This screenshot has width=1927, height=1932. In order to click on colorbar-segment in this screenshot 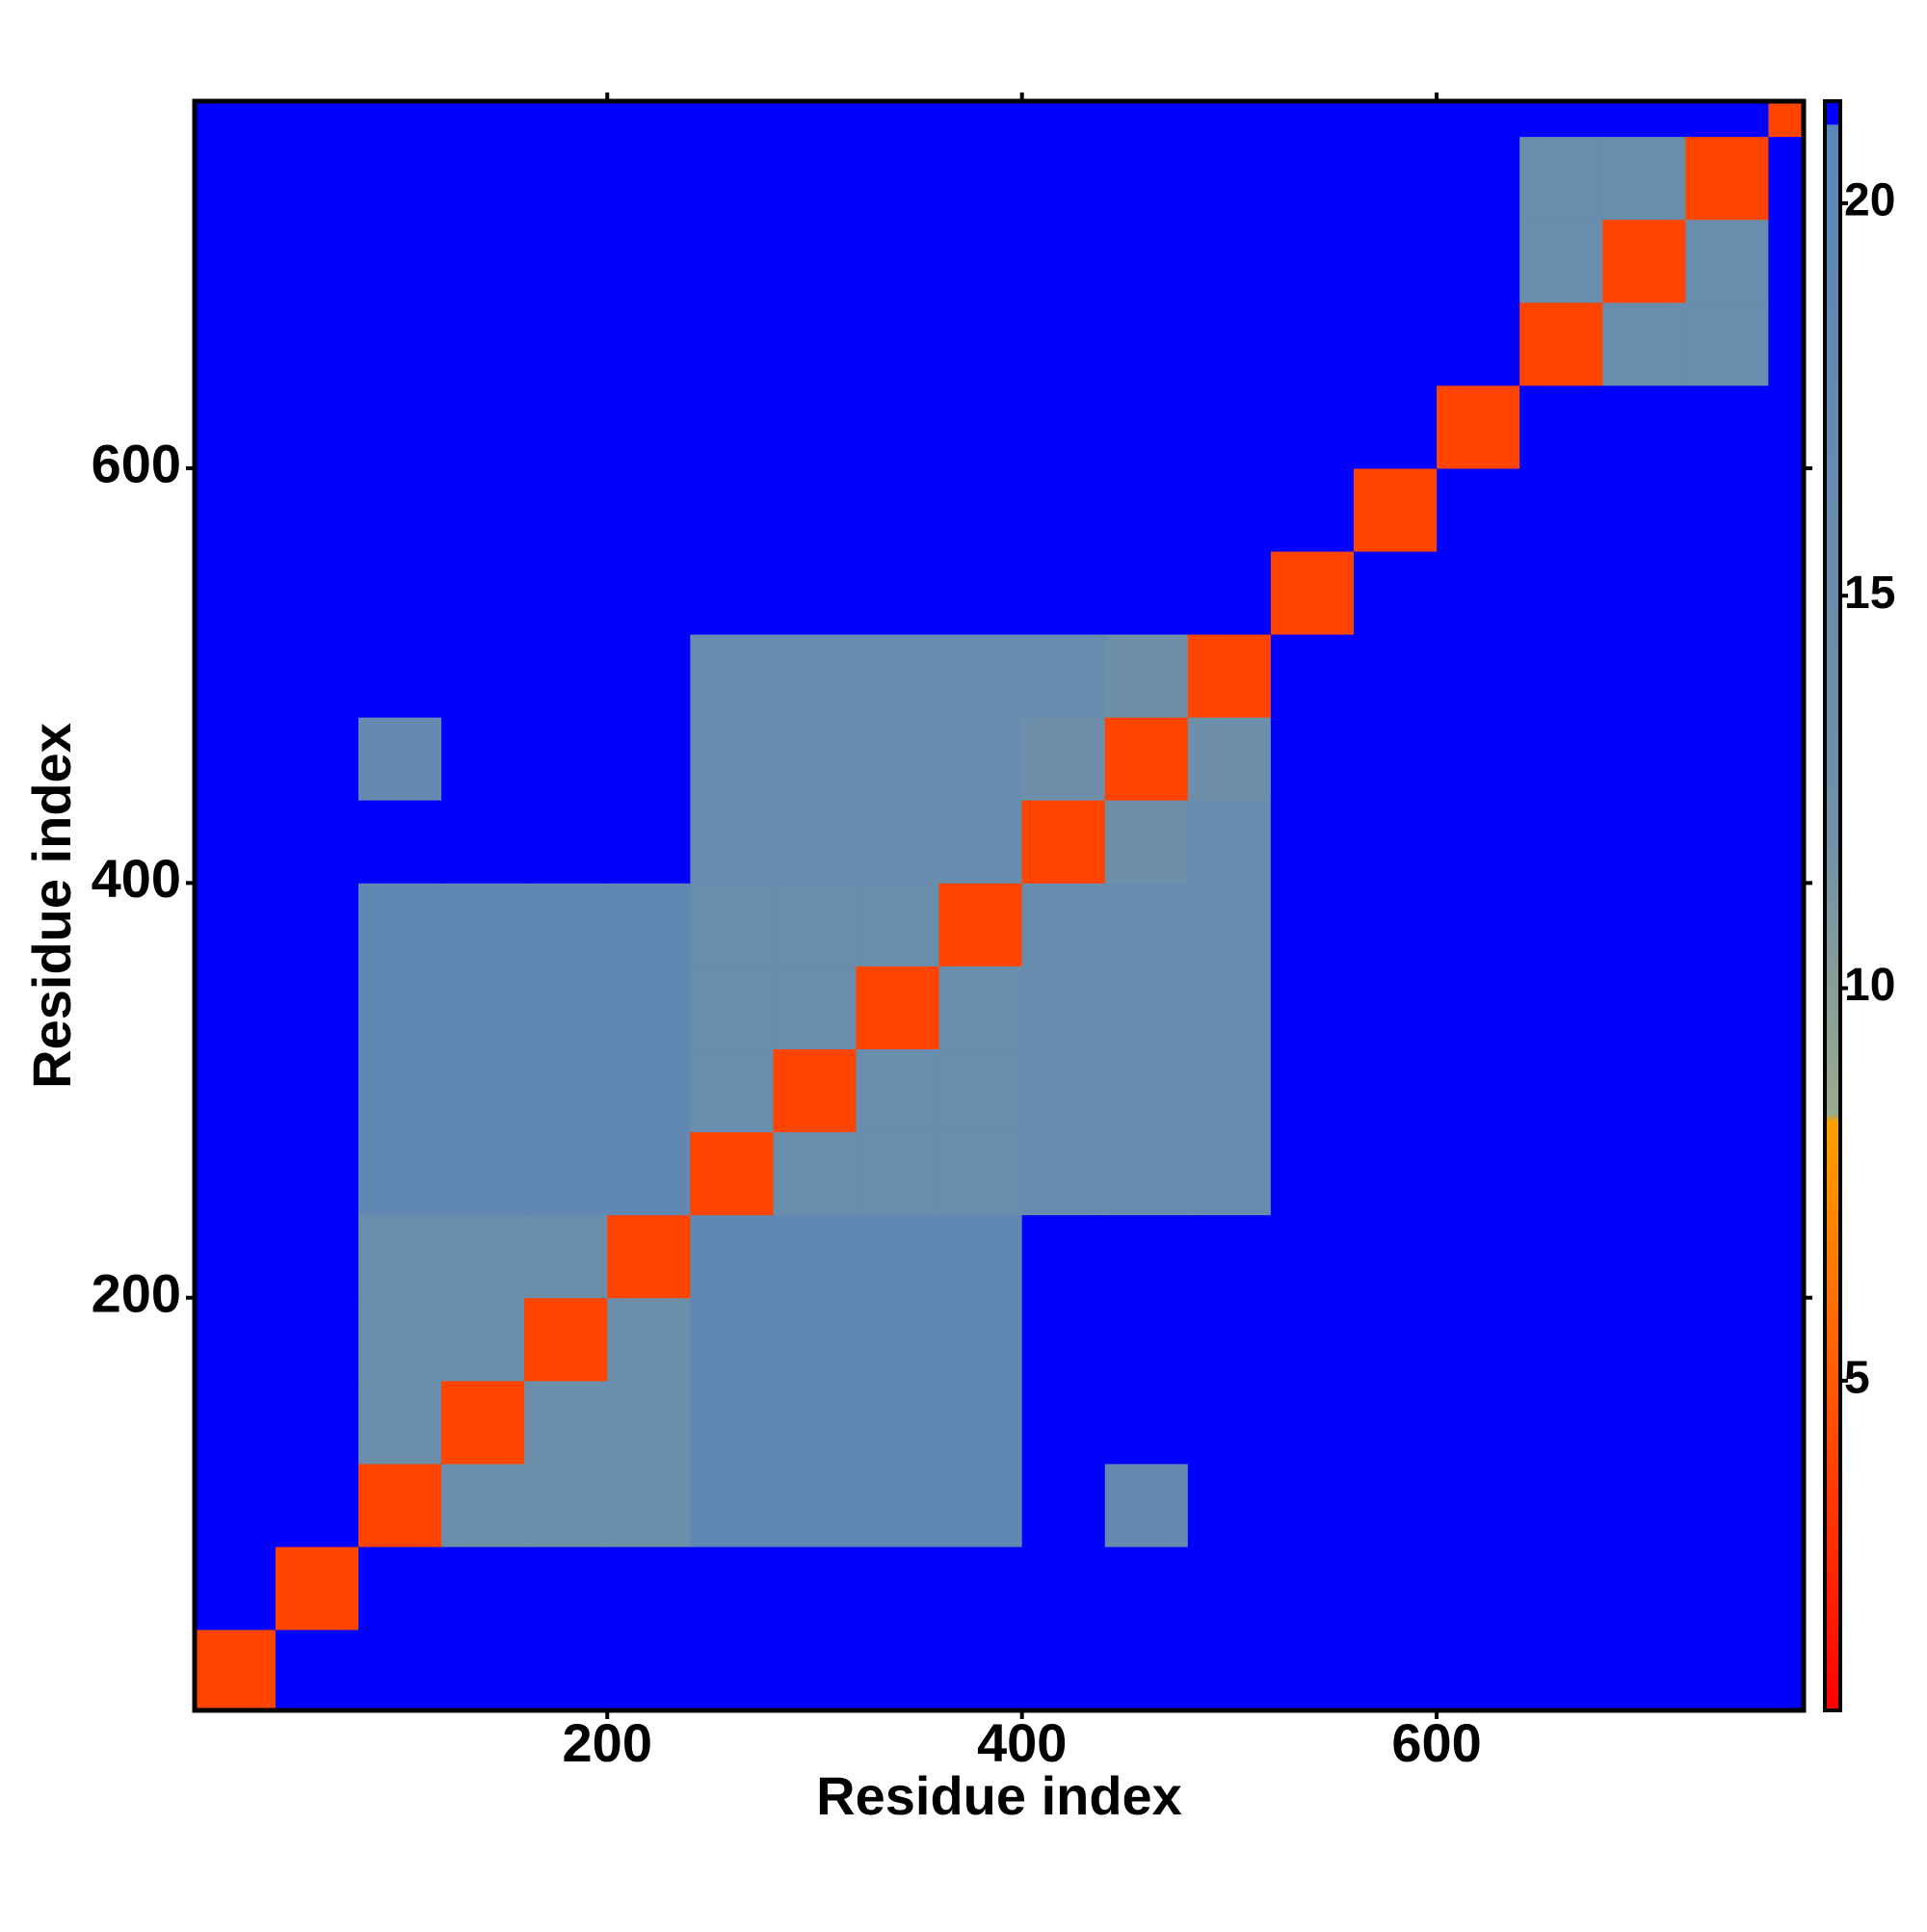, I will do `click(1833, 113)`.